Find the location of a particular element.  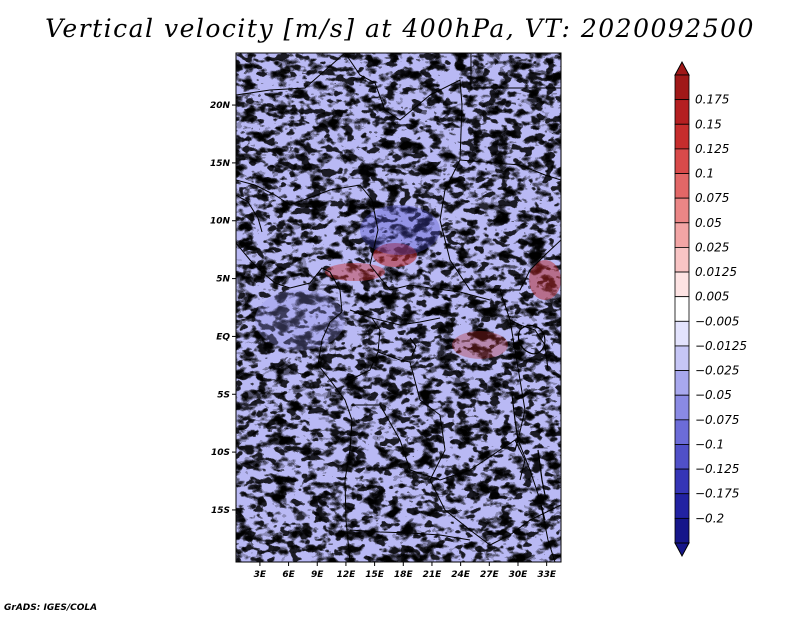

y-tick-label: 15S is located at coordinates (220, 511).